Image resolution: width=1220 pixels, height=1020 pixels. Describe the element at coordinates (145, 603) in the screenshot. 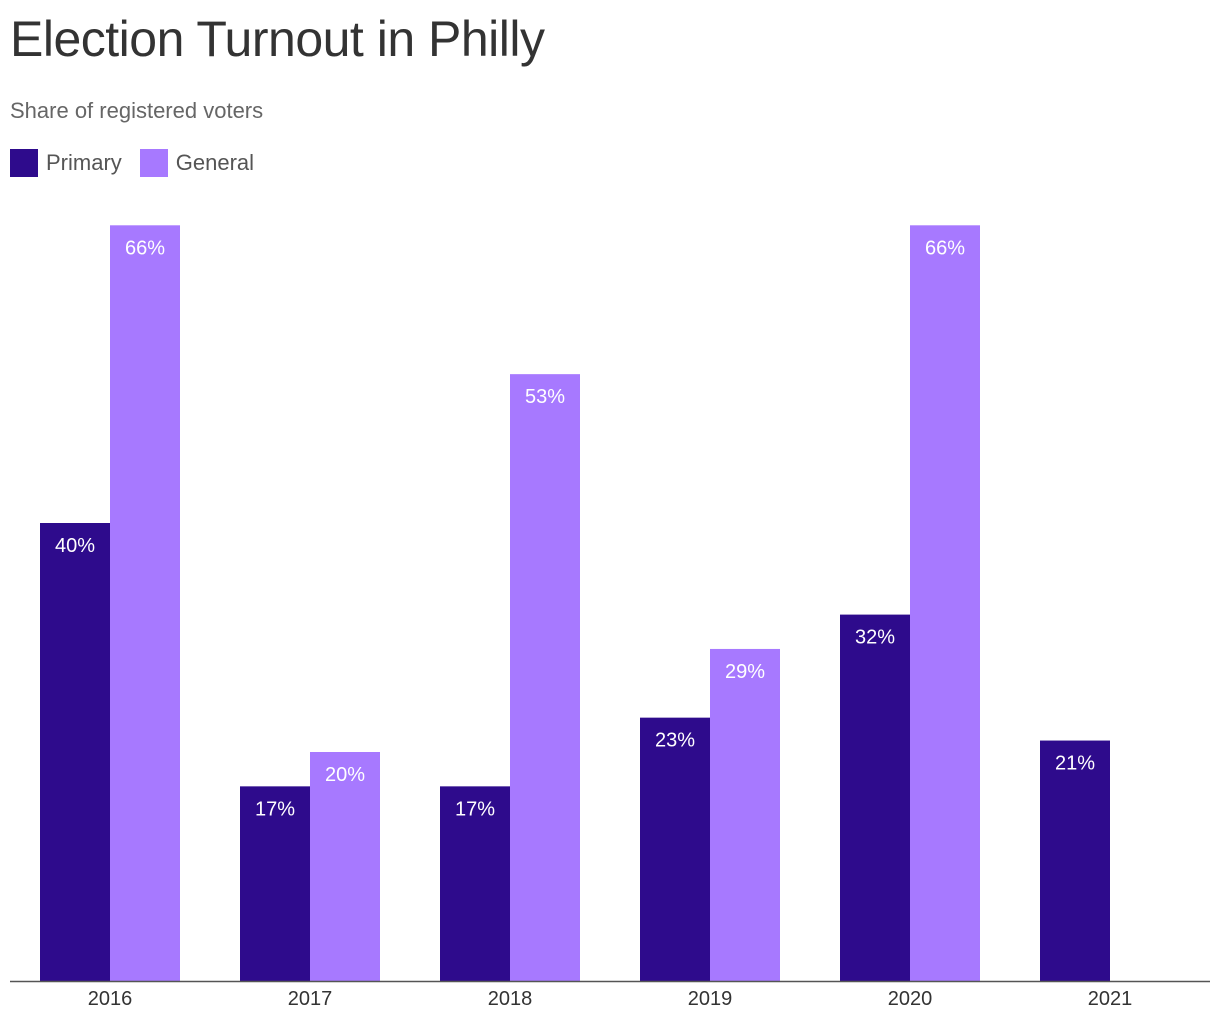

I see `bar-general-2016` at that location.